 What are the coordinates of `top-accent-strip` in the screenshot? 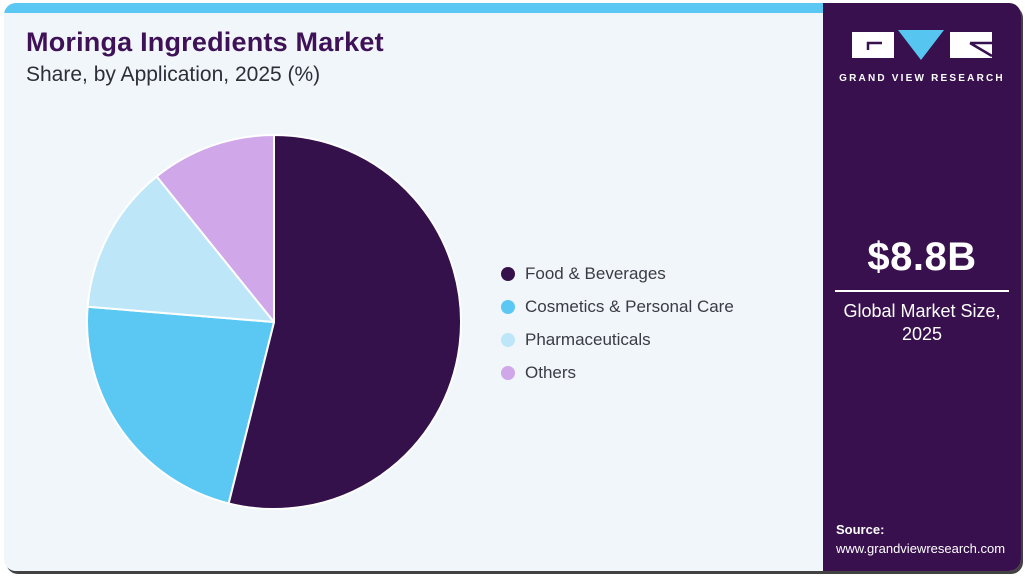 It's located at (413, 8).